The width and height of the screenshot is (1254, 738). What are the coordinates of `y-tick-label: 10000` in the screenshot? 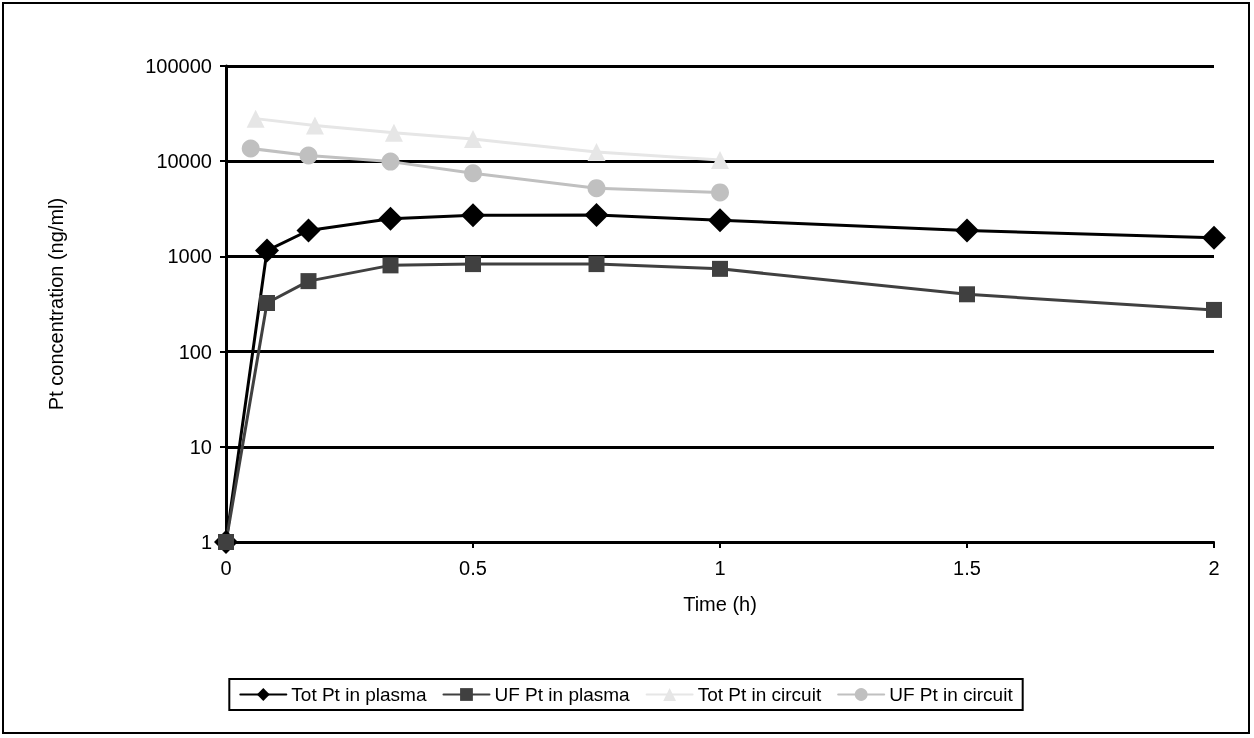 It's located at (184, 161).